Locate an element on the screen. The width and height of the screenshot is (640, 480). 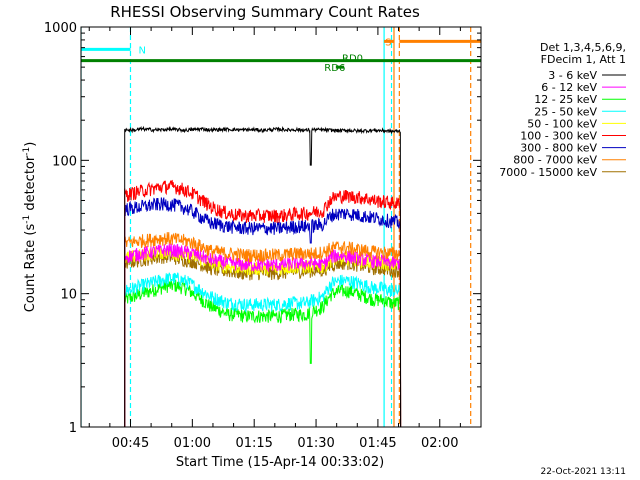
date-stamp: 22-Oct-2021 13:11 is located at coordinates (583, 472).